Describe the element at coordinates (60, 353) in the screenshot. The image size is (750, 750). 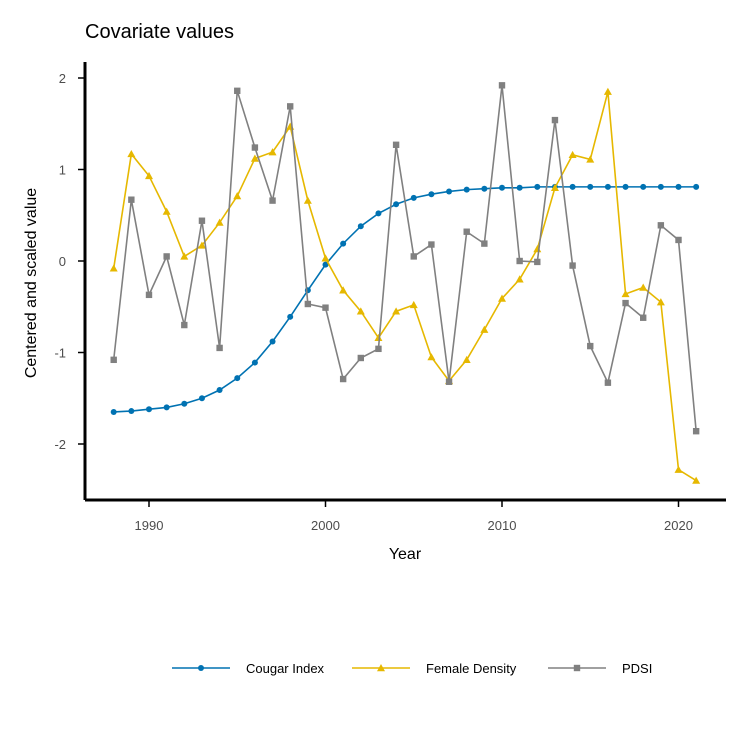
I see `y-tick-label: -1` at that location.